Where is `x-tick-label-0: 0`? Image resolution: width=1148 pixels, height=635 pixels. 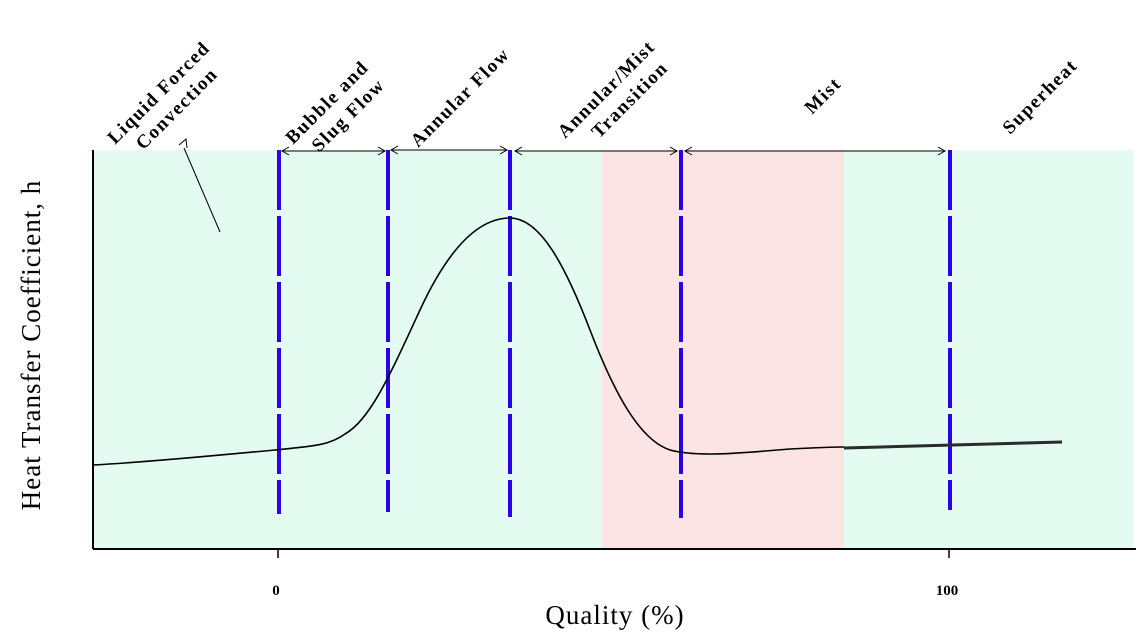
x-tick-label-0: 0 is located at coordinates (276, 591).